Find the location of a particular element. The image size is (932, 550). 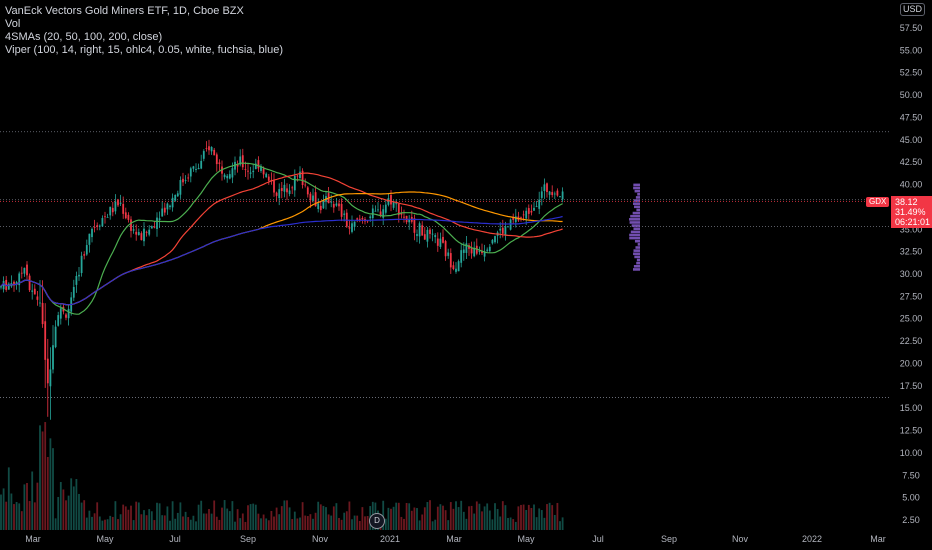

y-tick-label: 50.00 is located at coordinates (911, 95).